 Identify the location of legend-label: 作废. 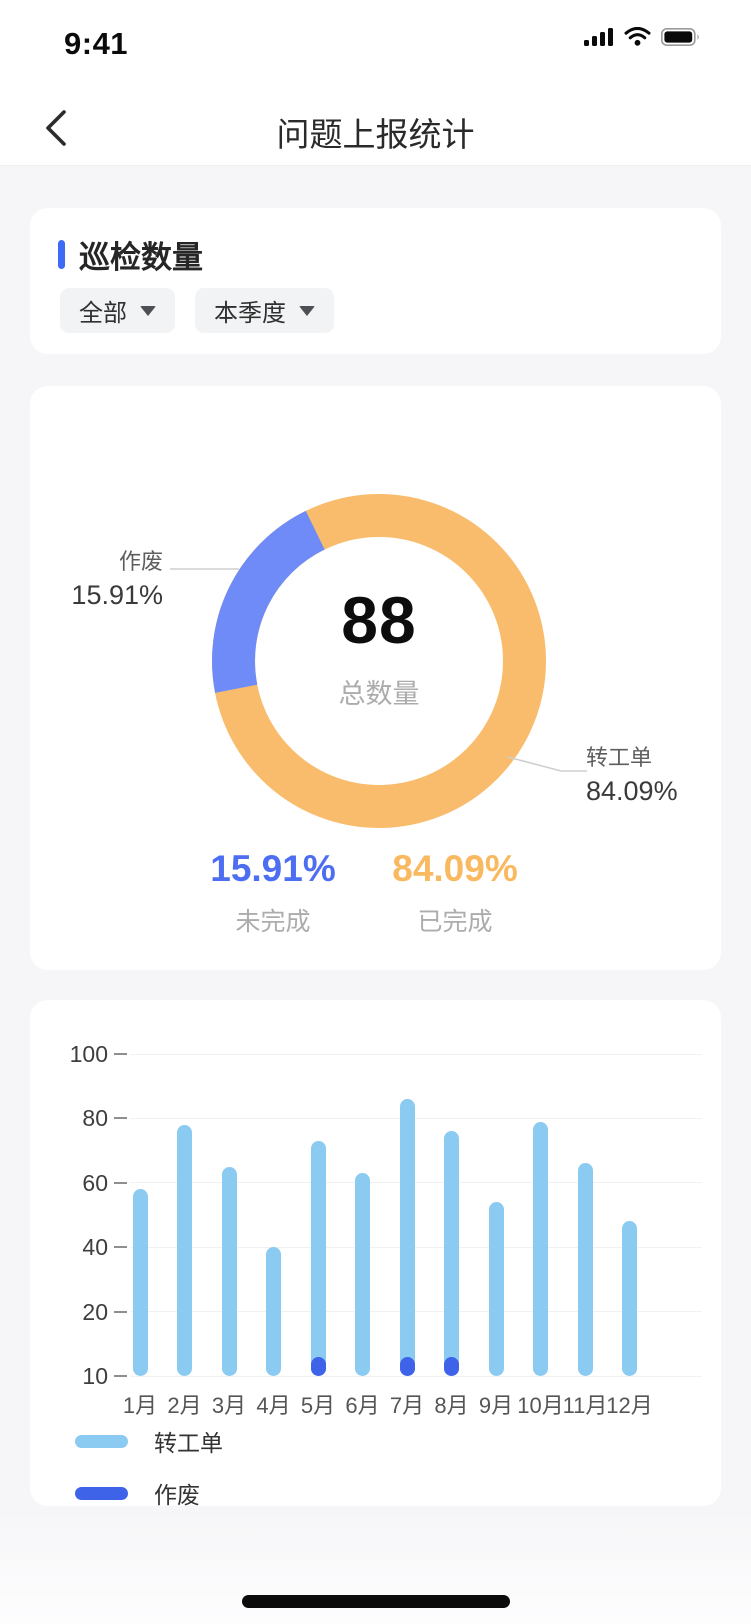
(177, 1495).